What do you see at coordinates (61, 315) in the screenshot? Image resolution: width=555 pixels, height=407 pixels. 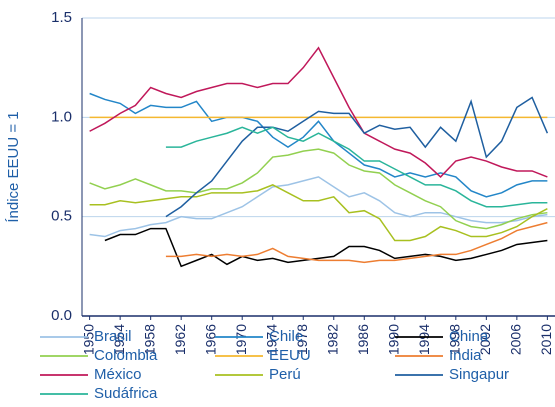 I see `y-tick-label: 0.0` at bounding box center [61, 315].